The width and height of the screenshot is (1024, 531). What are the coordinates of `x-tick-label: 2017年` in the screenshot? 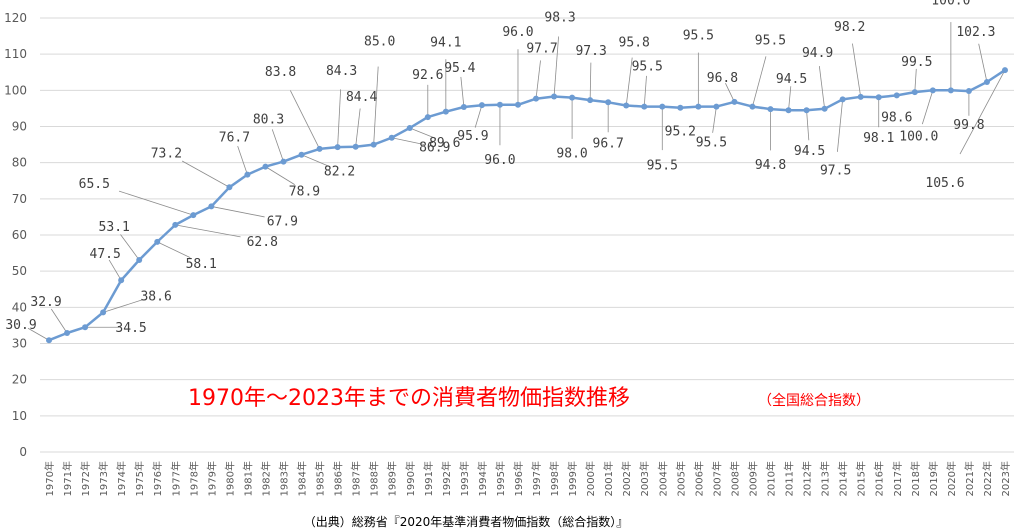 It's located at (897, 478).